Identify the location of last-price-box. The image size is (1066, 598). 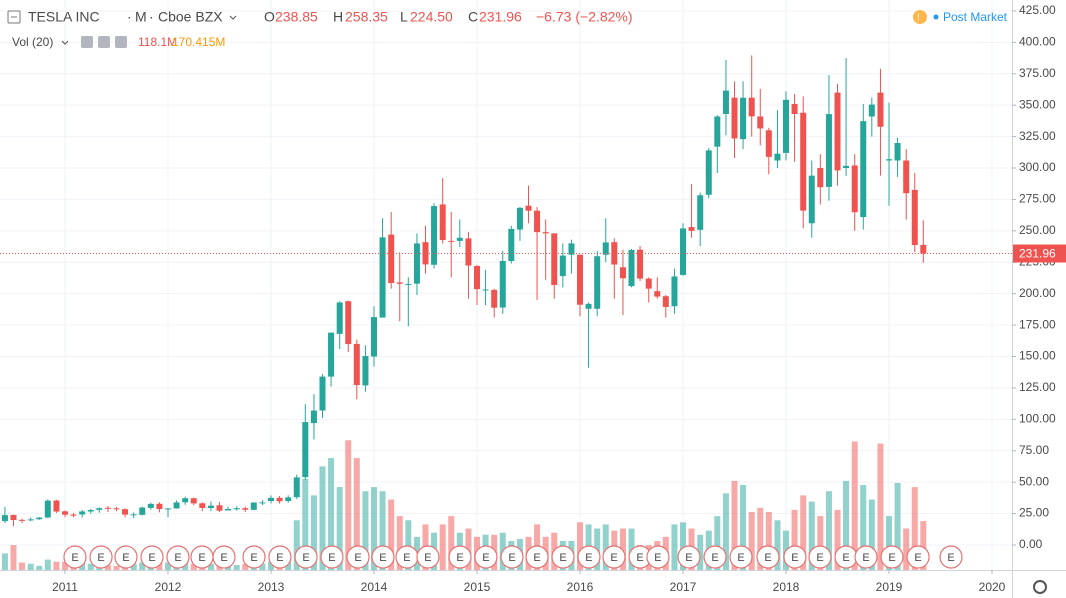
(1039, 253).